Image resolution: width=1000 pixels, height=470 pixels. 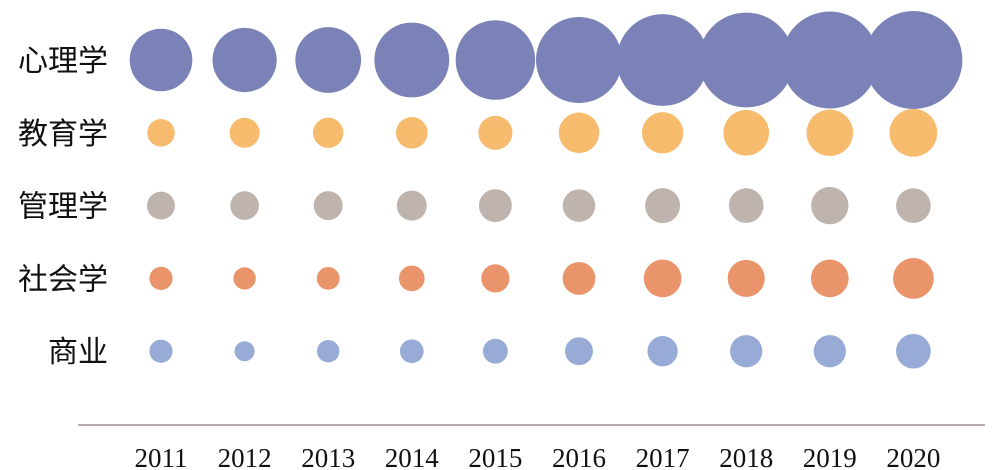 What do you see at coordinates (78, 352) in the screenshot?
I see `category-label: 商业` at bounding box center [78, 352].